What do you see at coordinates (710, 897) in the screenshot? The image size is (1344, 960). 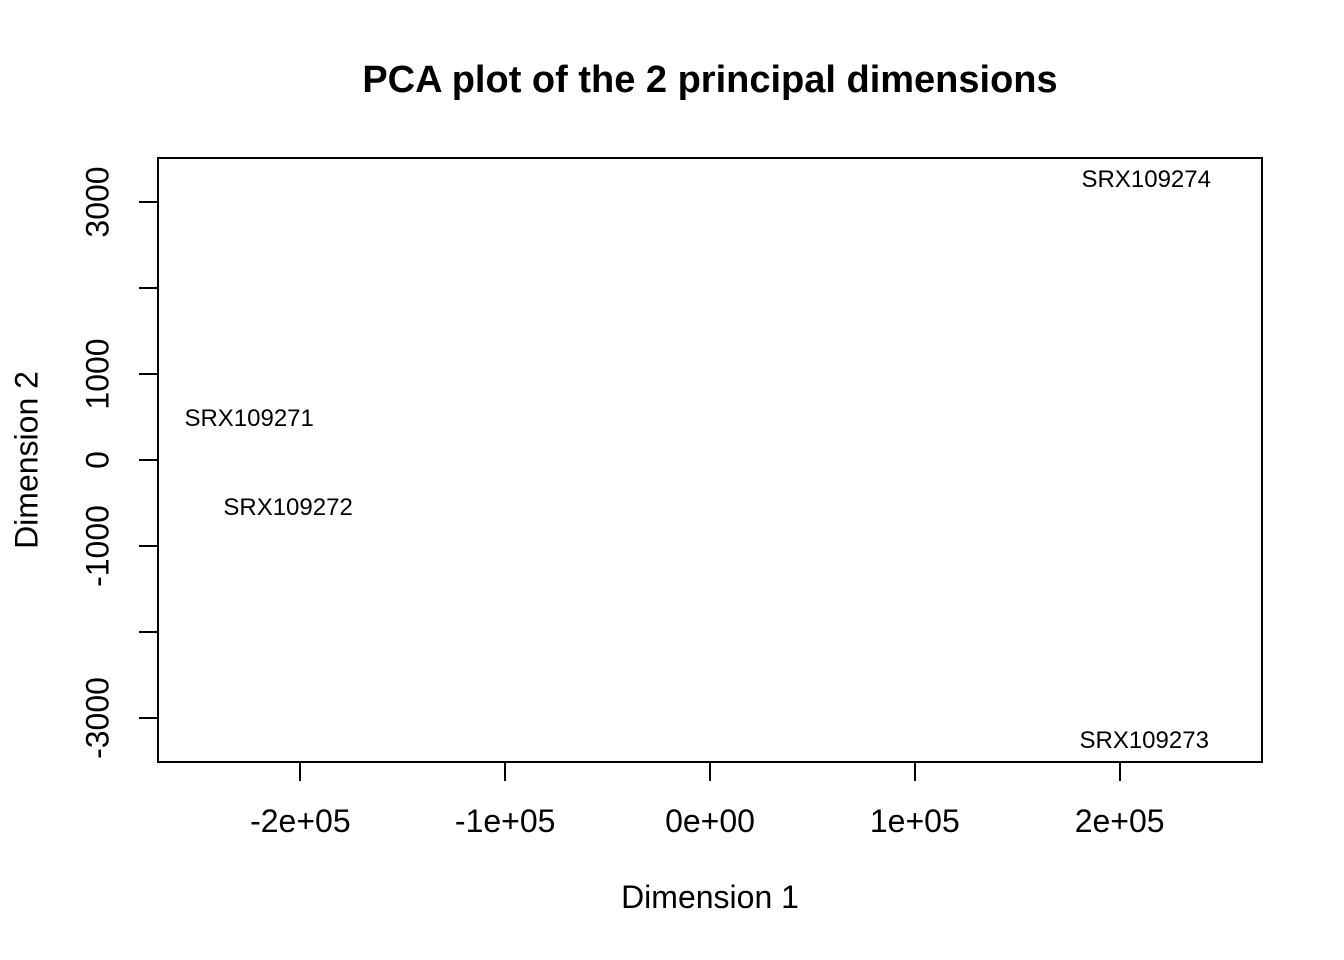 I see `x-axis-label: Dimension 1` at bounding box center [710, 897].